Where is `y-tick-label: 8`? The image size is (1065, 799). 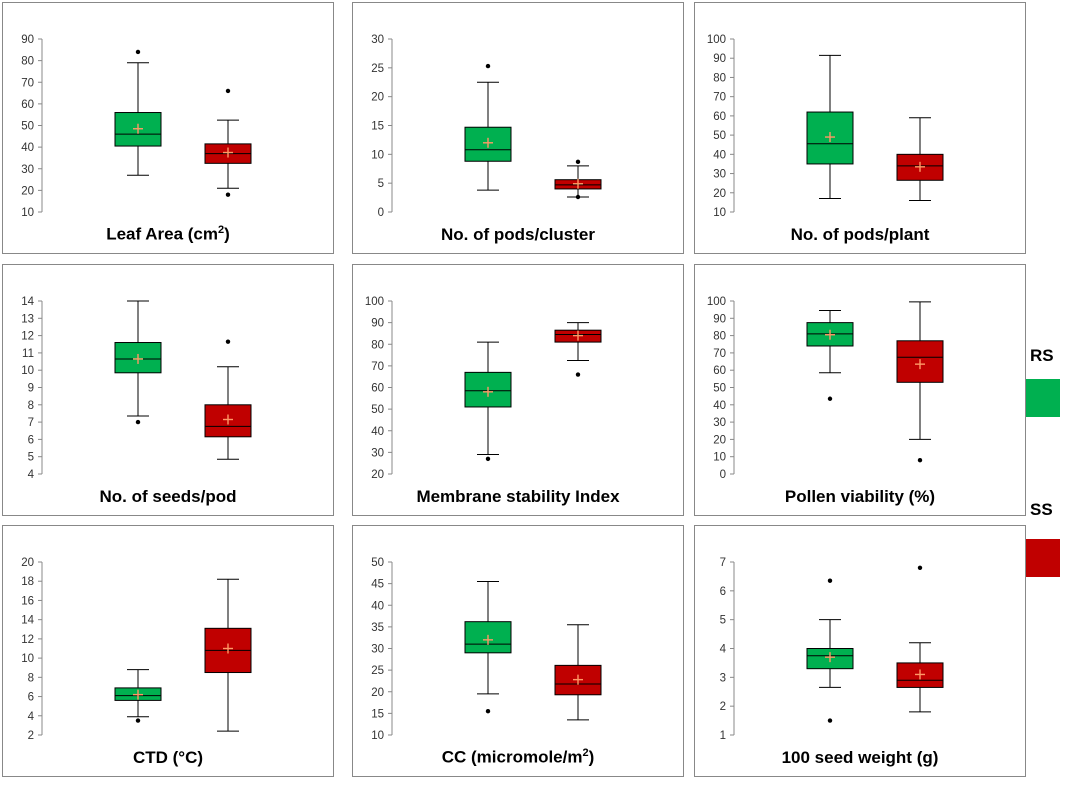 y-tick-label: 8 is located at coordinates (31, 406).